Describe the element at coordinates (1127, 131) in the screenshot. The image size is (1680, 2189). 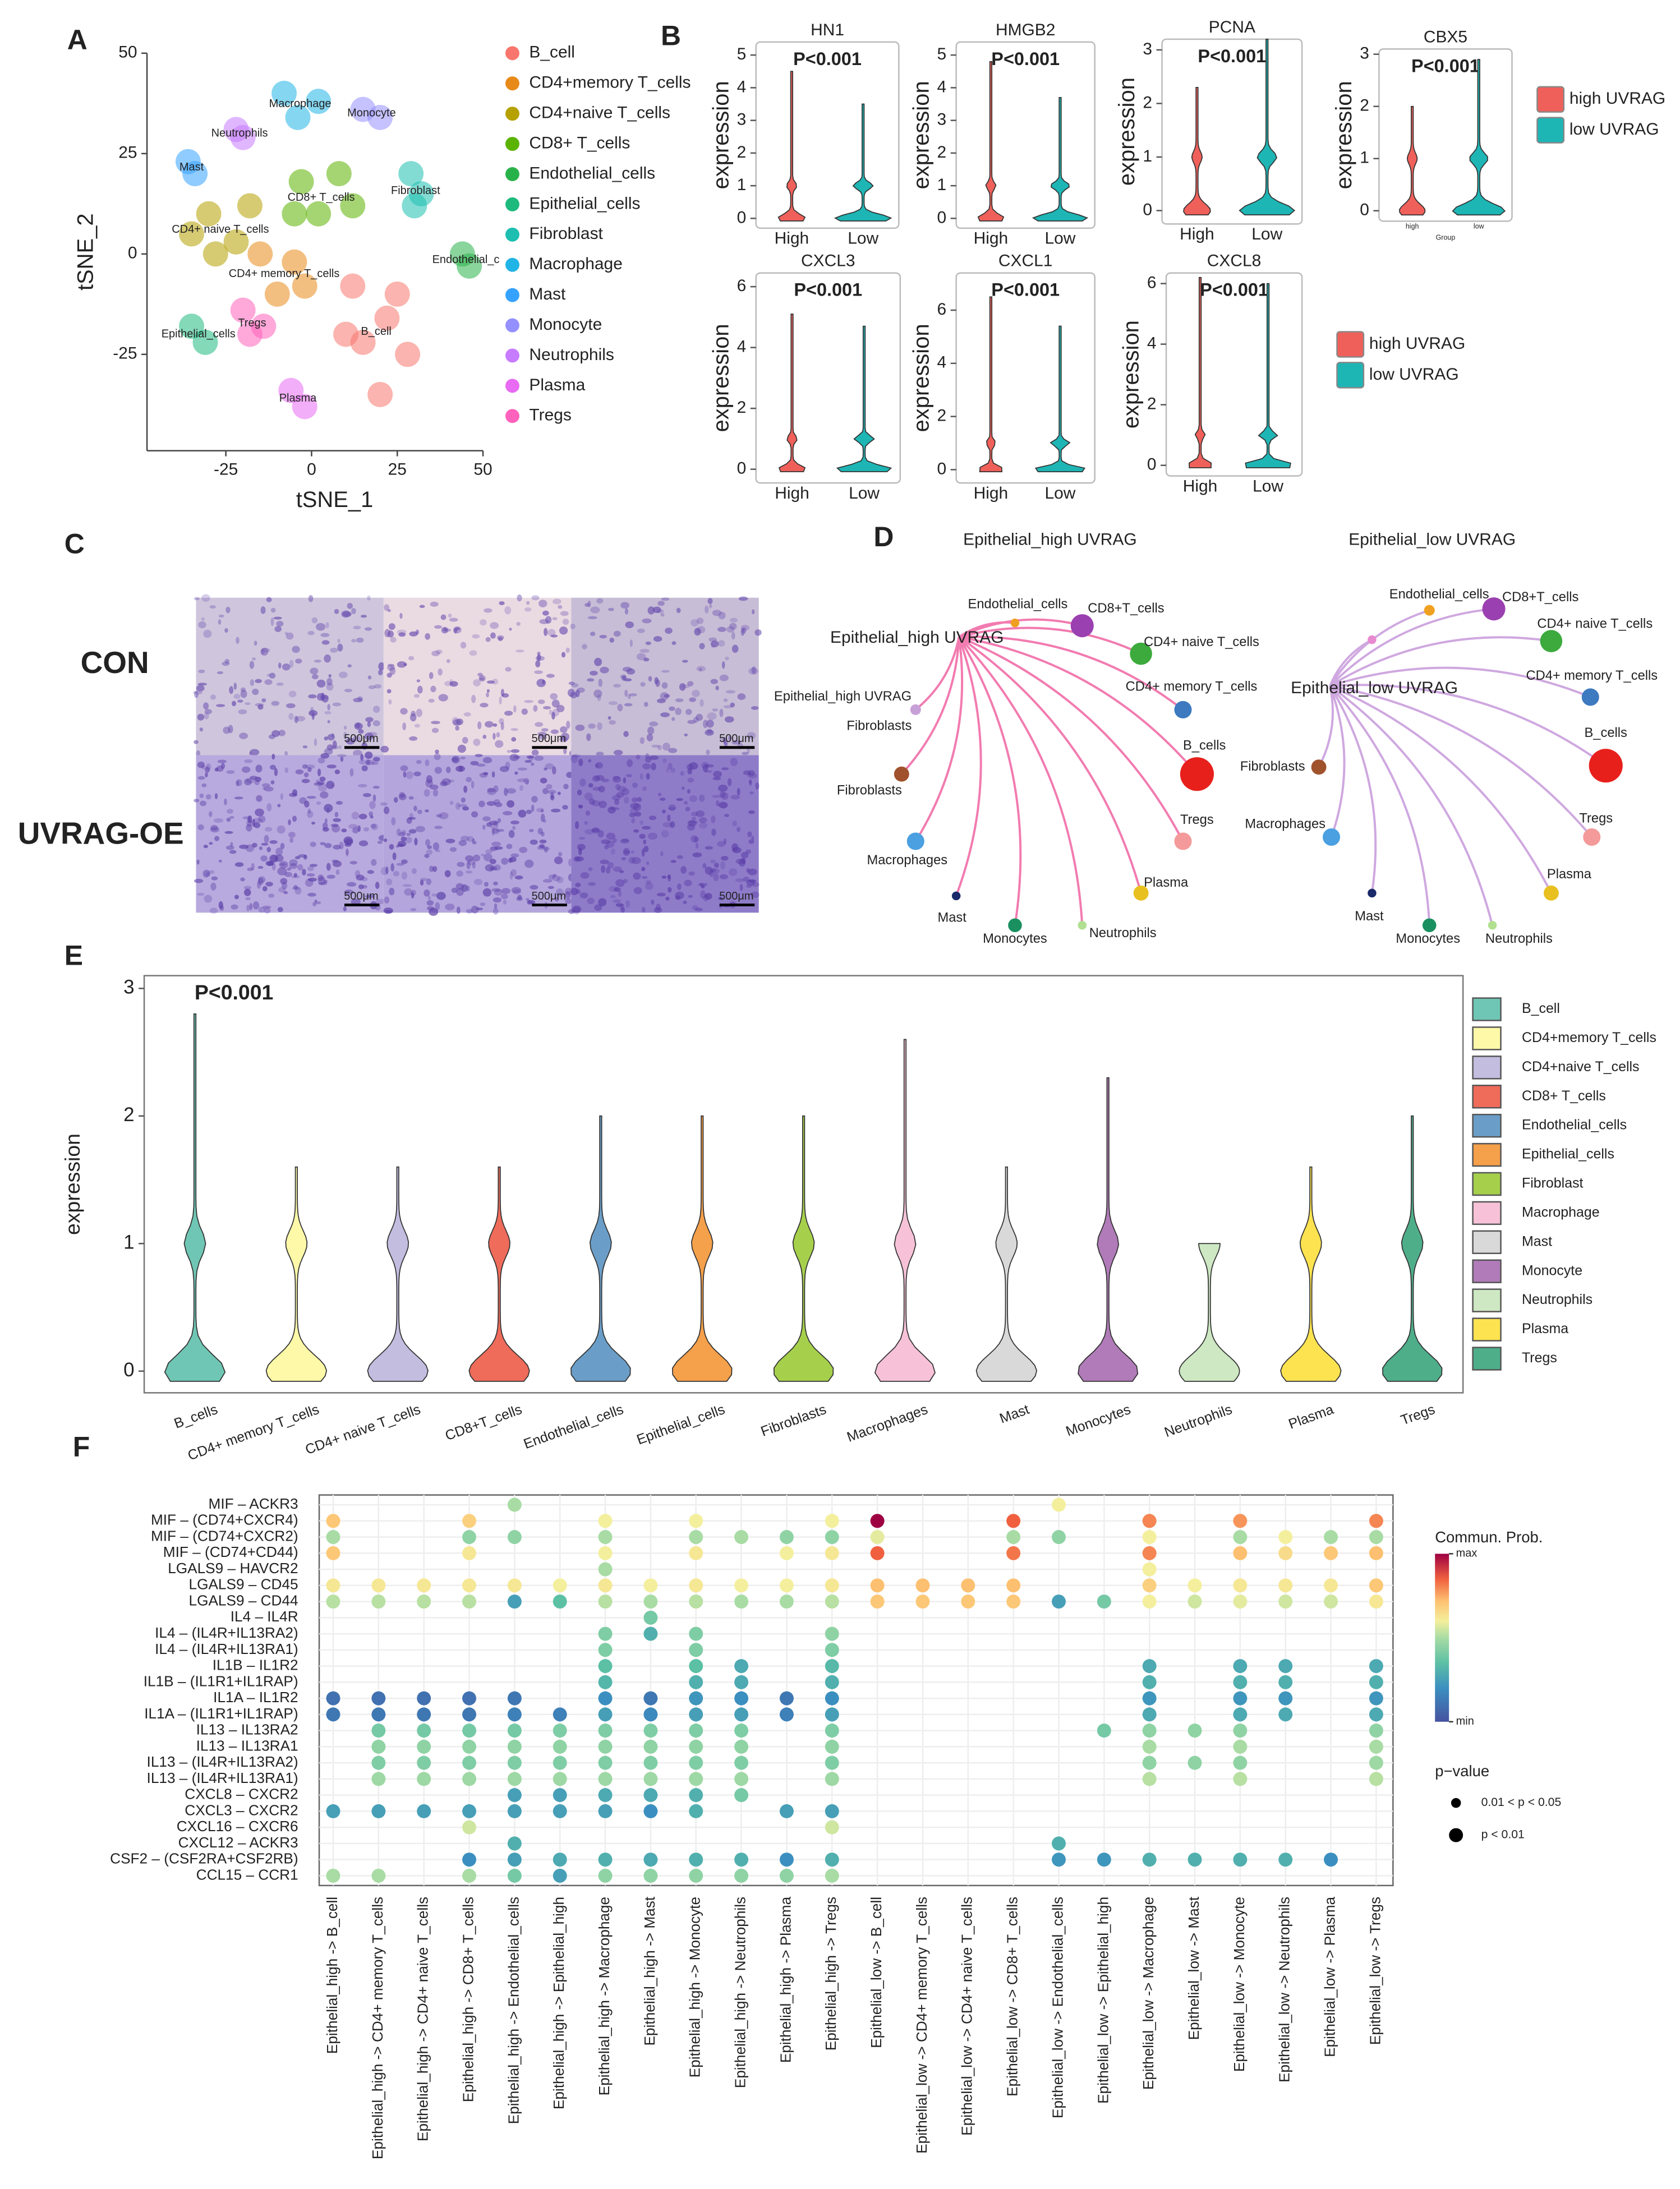
I see `y-axis-label: expression` at that location.